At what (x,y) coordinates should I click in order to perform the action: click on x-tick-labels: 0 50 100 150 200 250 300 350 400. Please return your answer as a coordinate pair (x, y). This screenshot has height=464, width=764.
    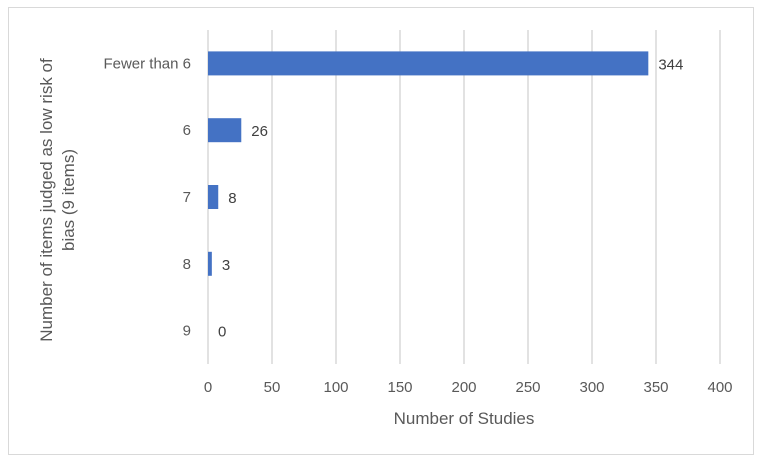
    Looking at the image, I should click on (468, 387).